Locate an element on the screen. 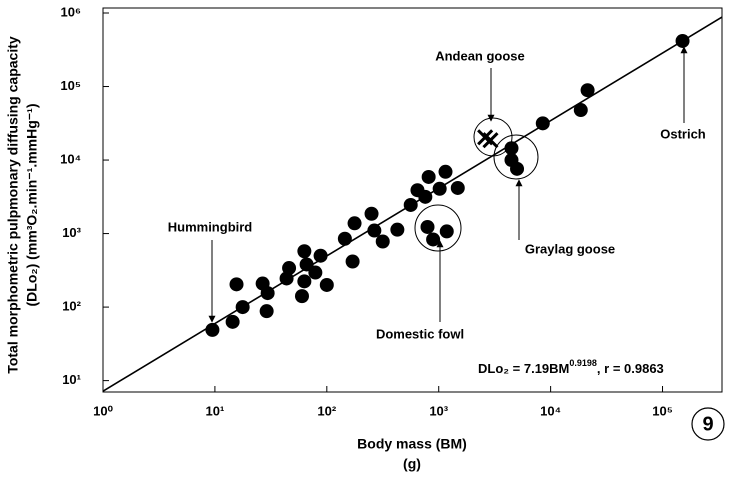  x-tick-label: 10⁴ is located at coordinates (550, 410).